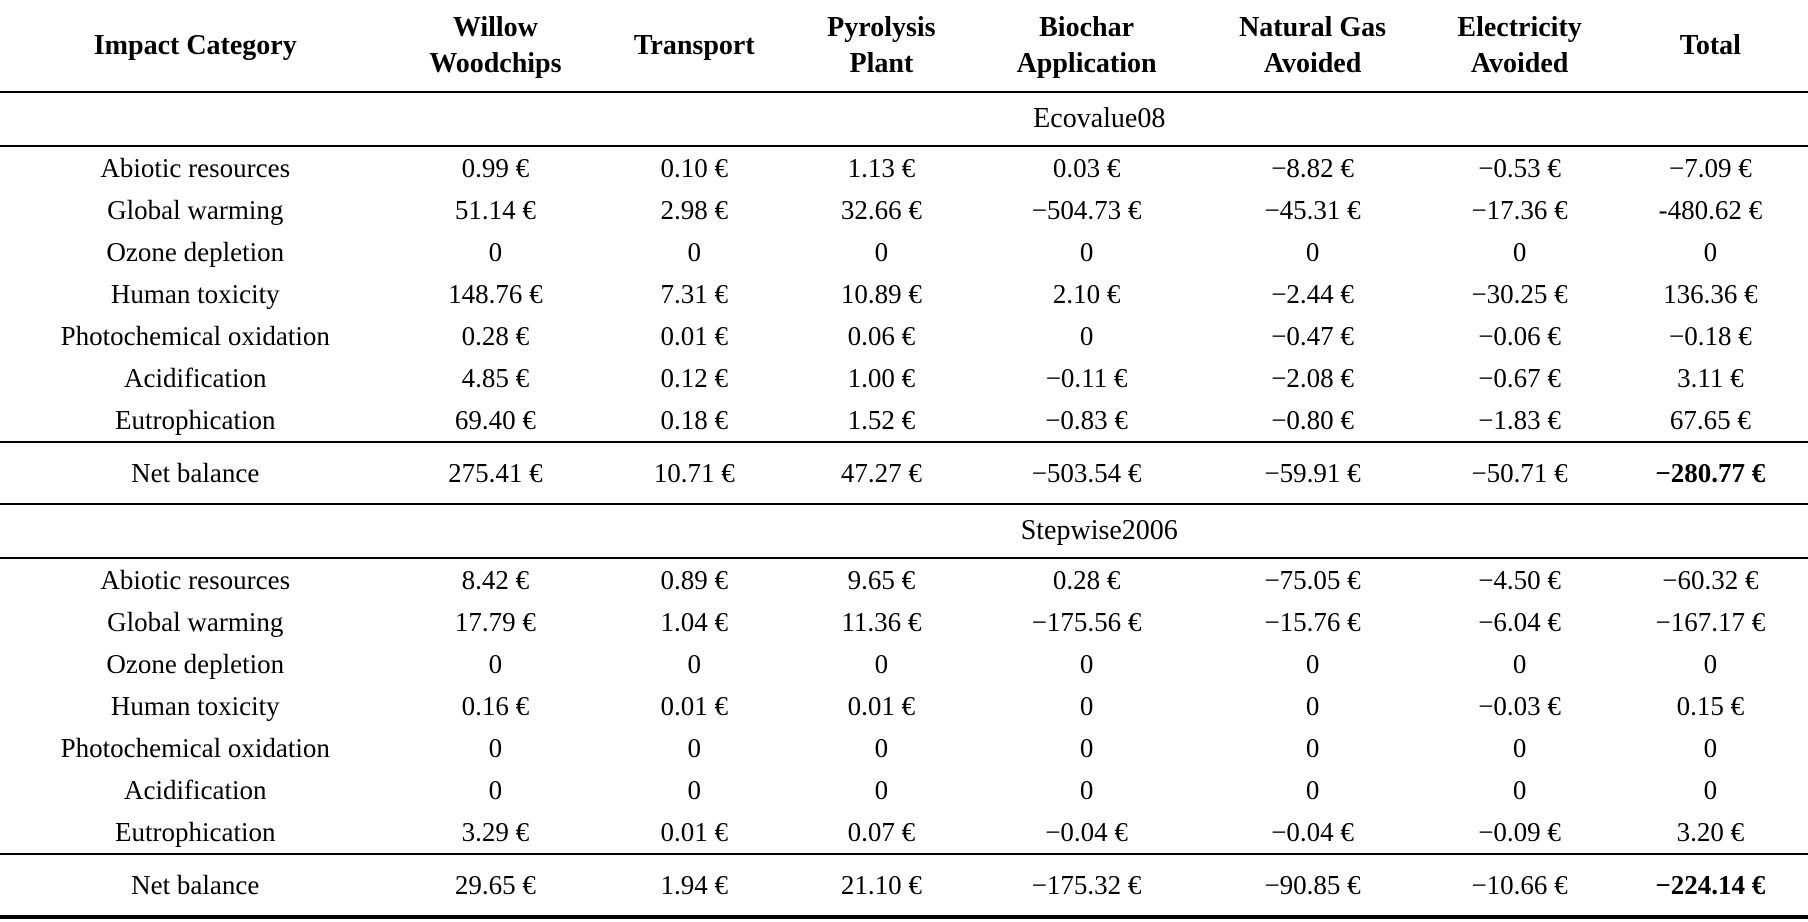  I want to click on net-balance-total-cell: −224.14 €, so click(1710, 885).